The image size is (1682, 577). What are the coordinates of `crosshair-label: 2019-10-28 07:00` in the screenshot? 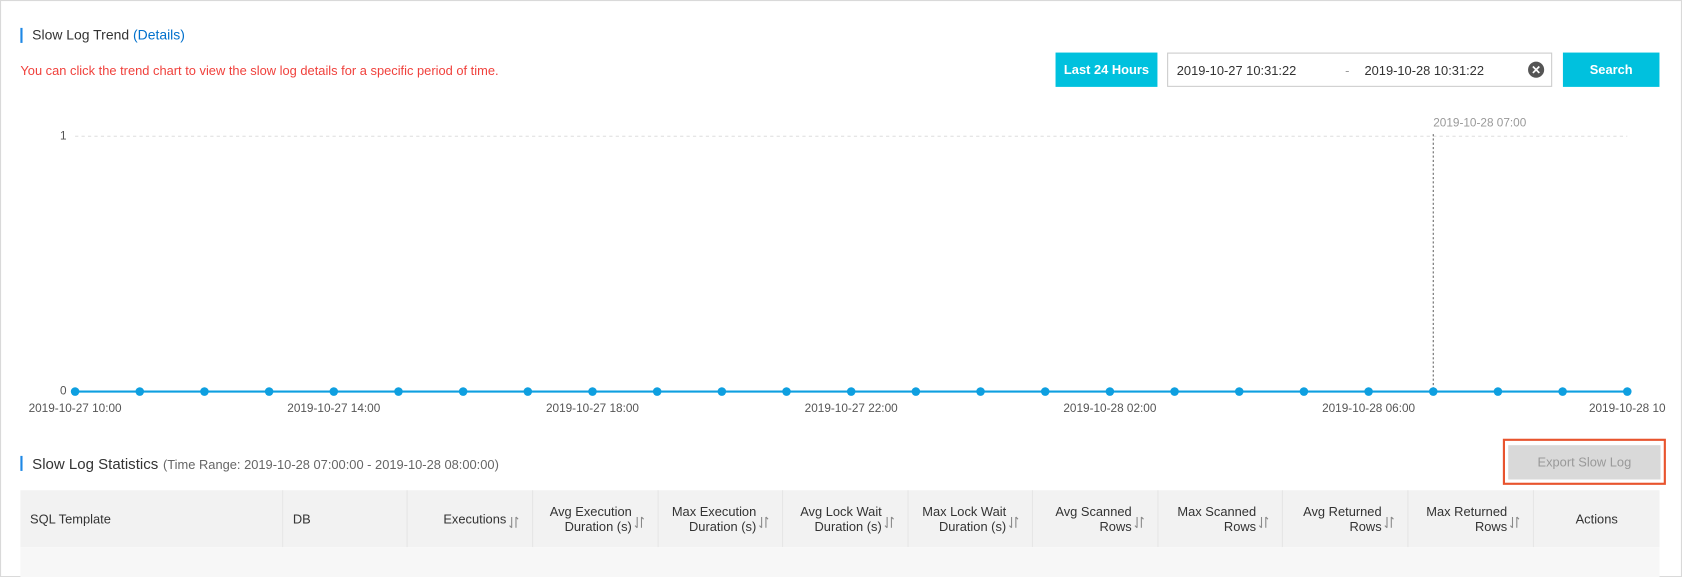 It's located at (1479, 122).